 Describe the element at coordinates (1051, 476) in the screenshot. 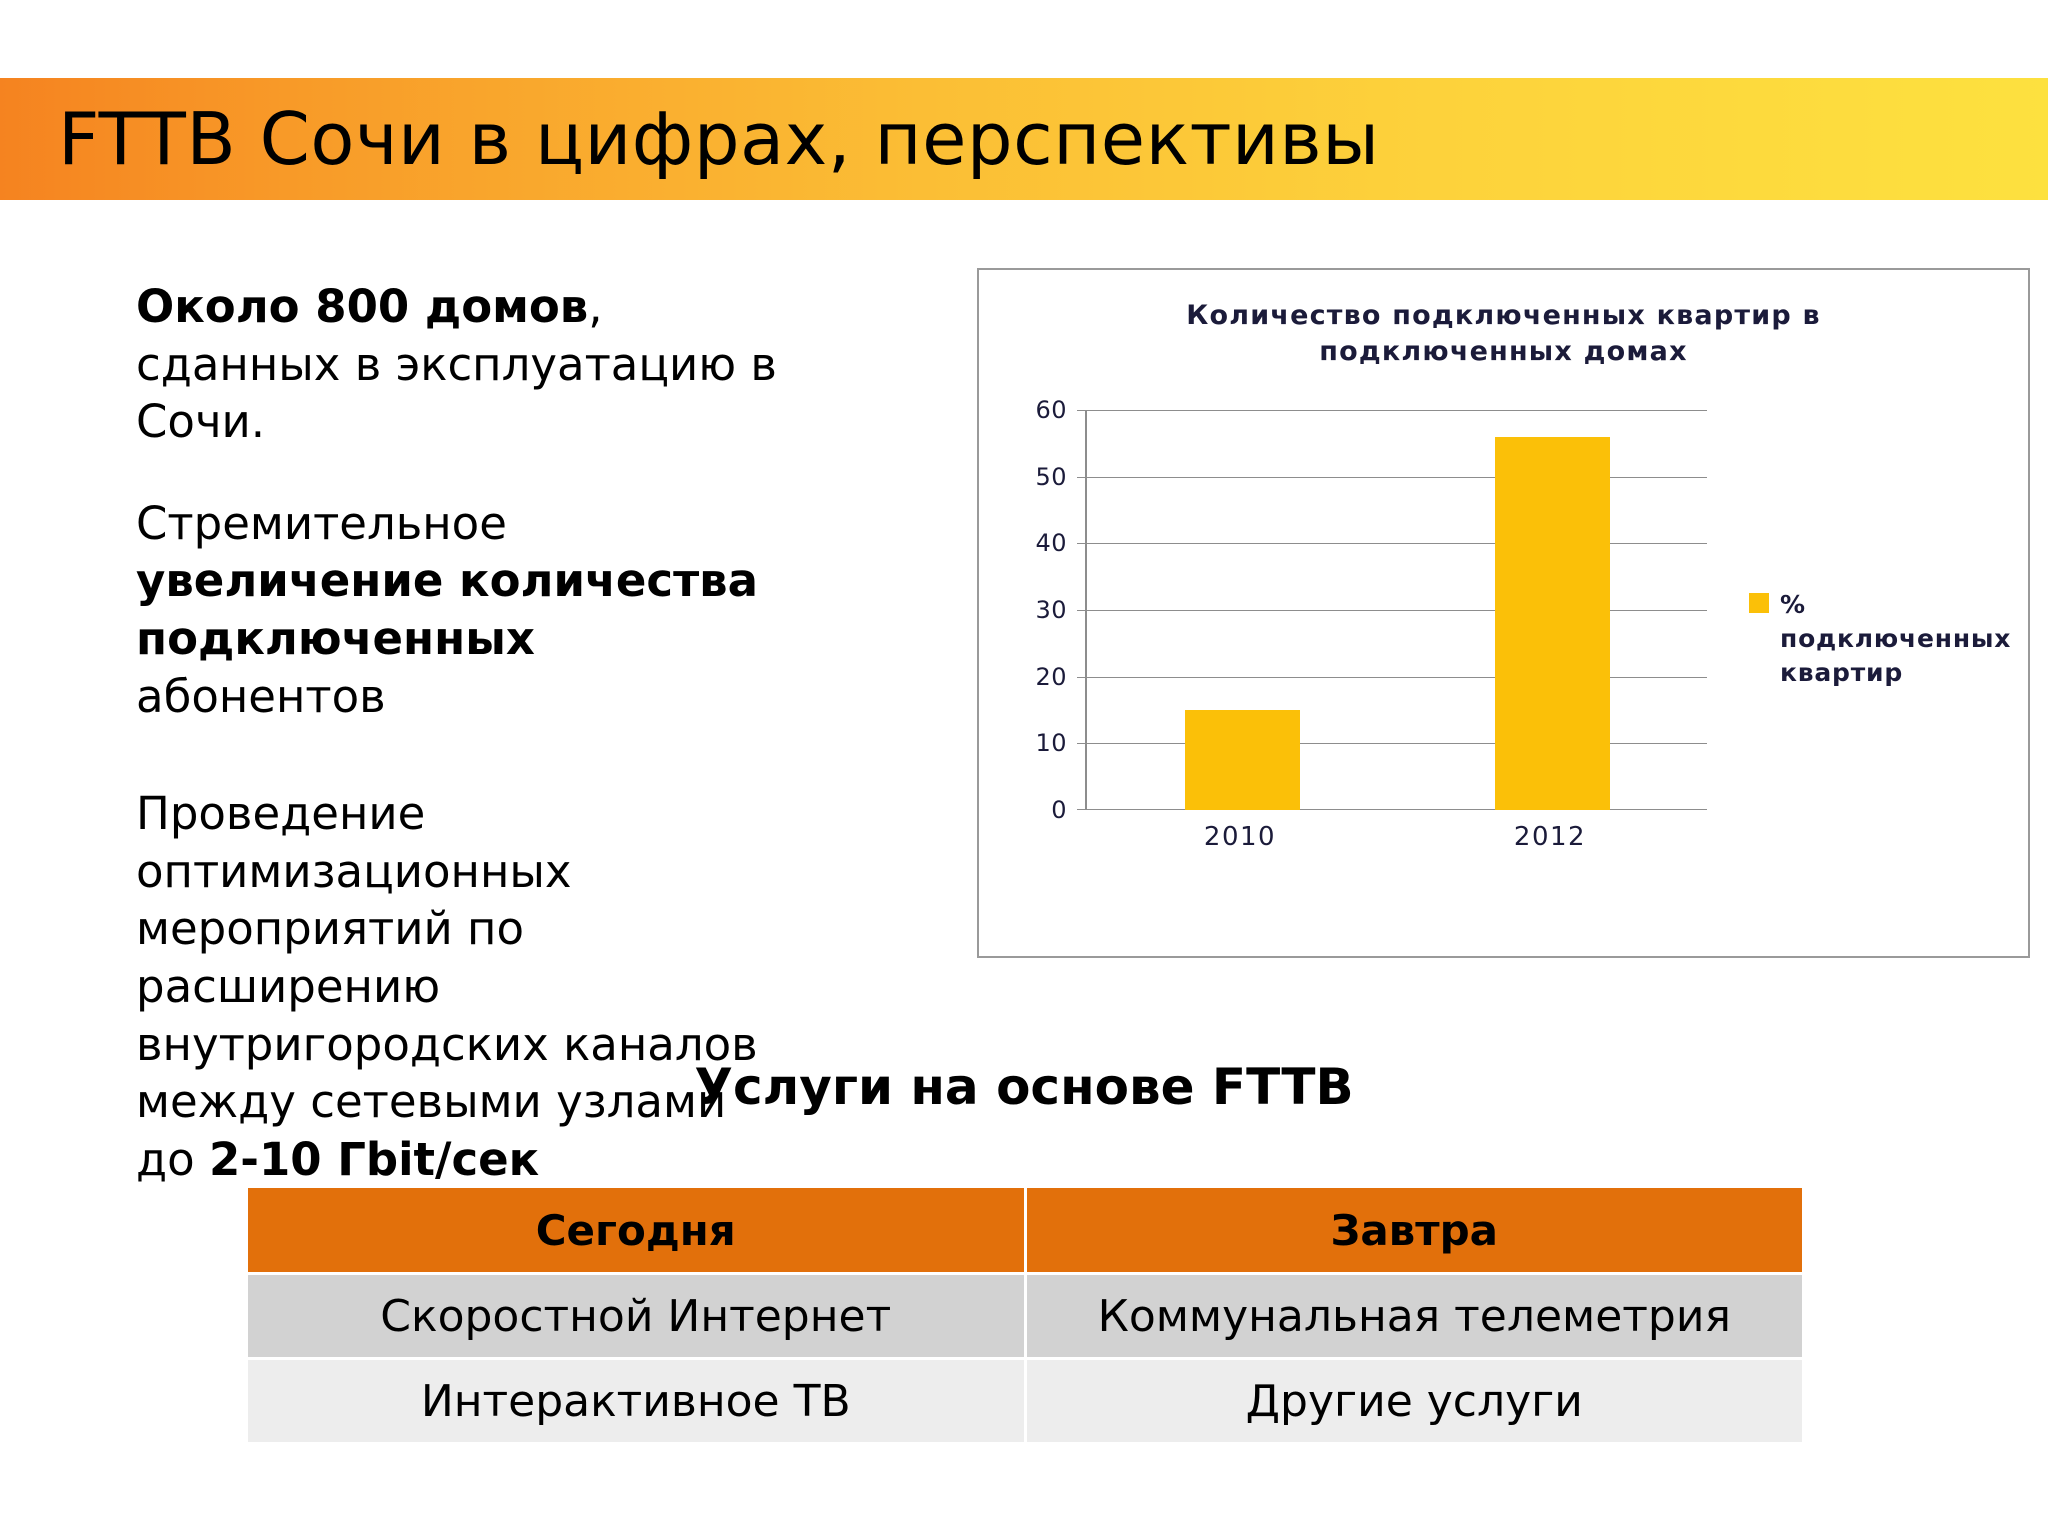

I see `y-tick-50: 50` at that location.